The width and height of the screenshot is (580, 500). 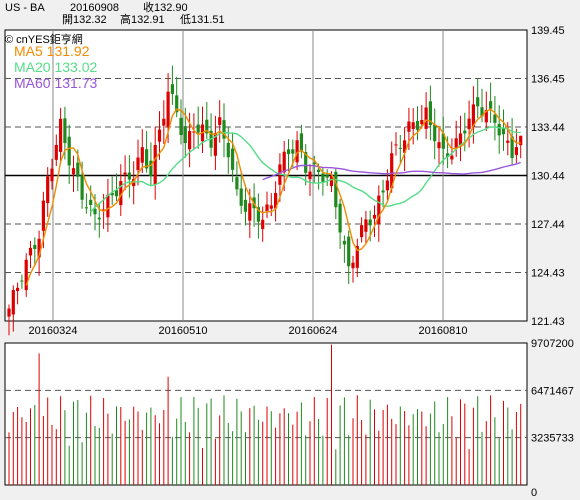 What do you see at coordinates (548, 274) in the screenshot?
I see `price-y-tick-label: 124.43` at bounding box center [548, 274].